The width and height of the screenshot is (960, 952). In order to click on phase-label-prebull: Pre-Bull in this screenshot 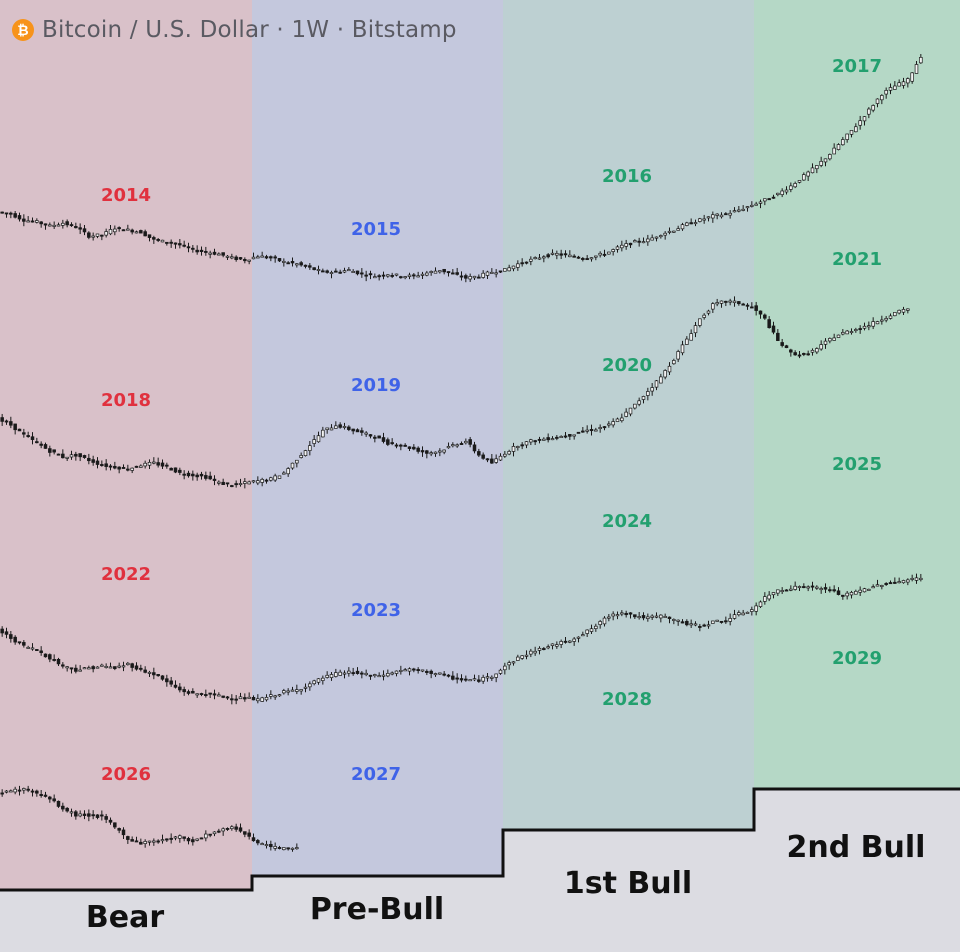, I will do `click(377, 909)`.